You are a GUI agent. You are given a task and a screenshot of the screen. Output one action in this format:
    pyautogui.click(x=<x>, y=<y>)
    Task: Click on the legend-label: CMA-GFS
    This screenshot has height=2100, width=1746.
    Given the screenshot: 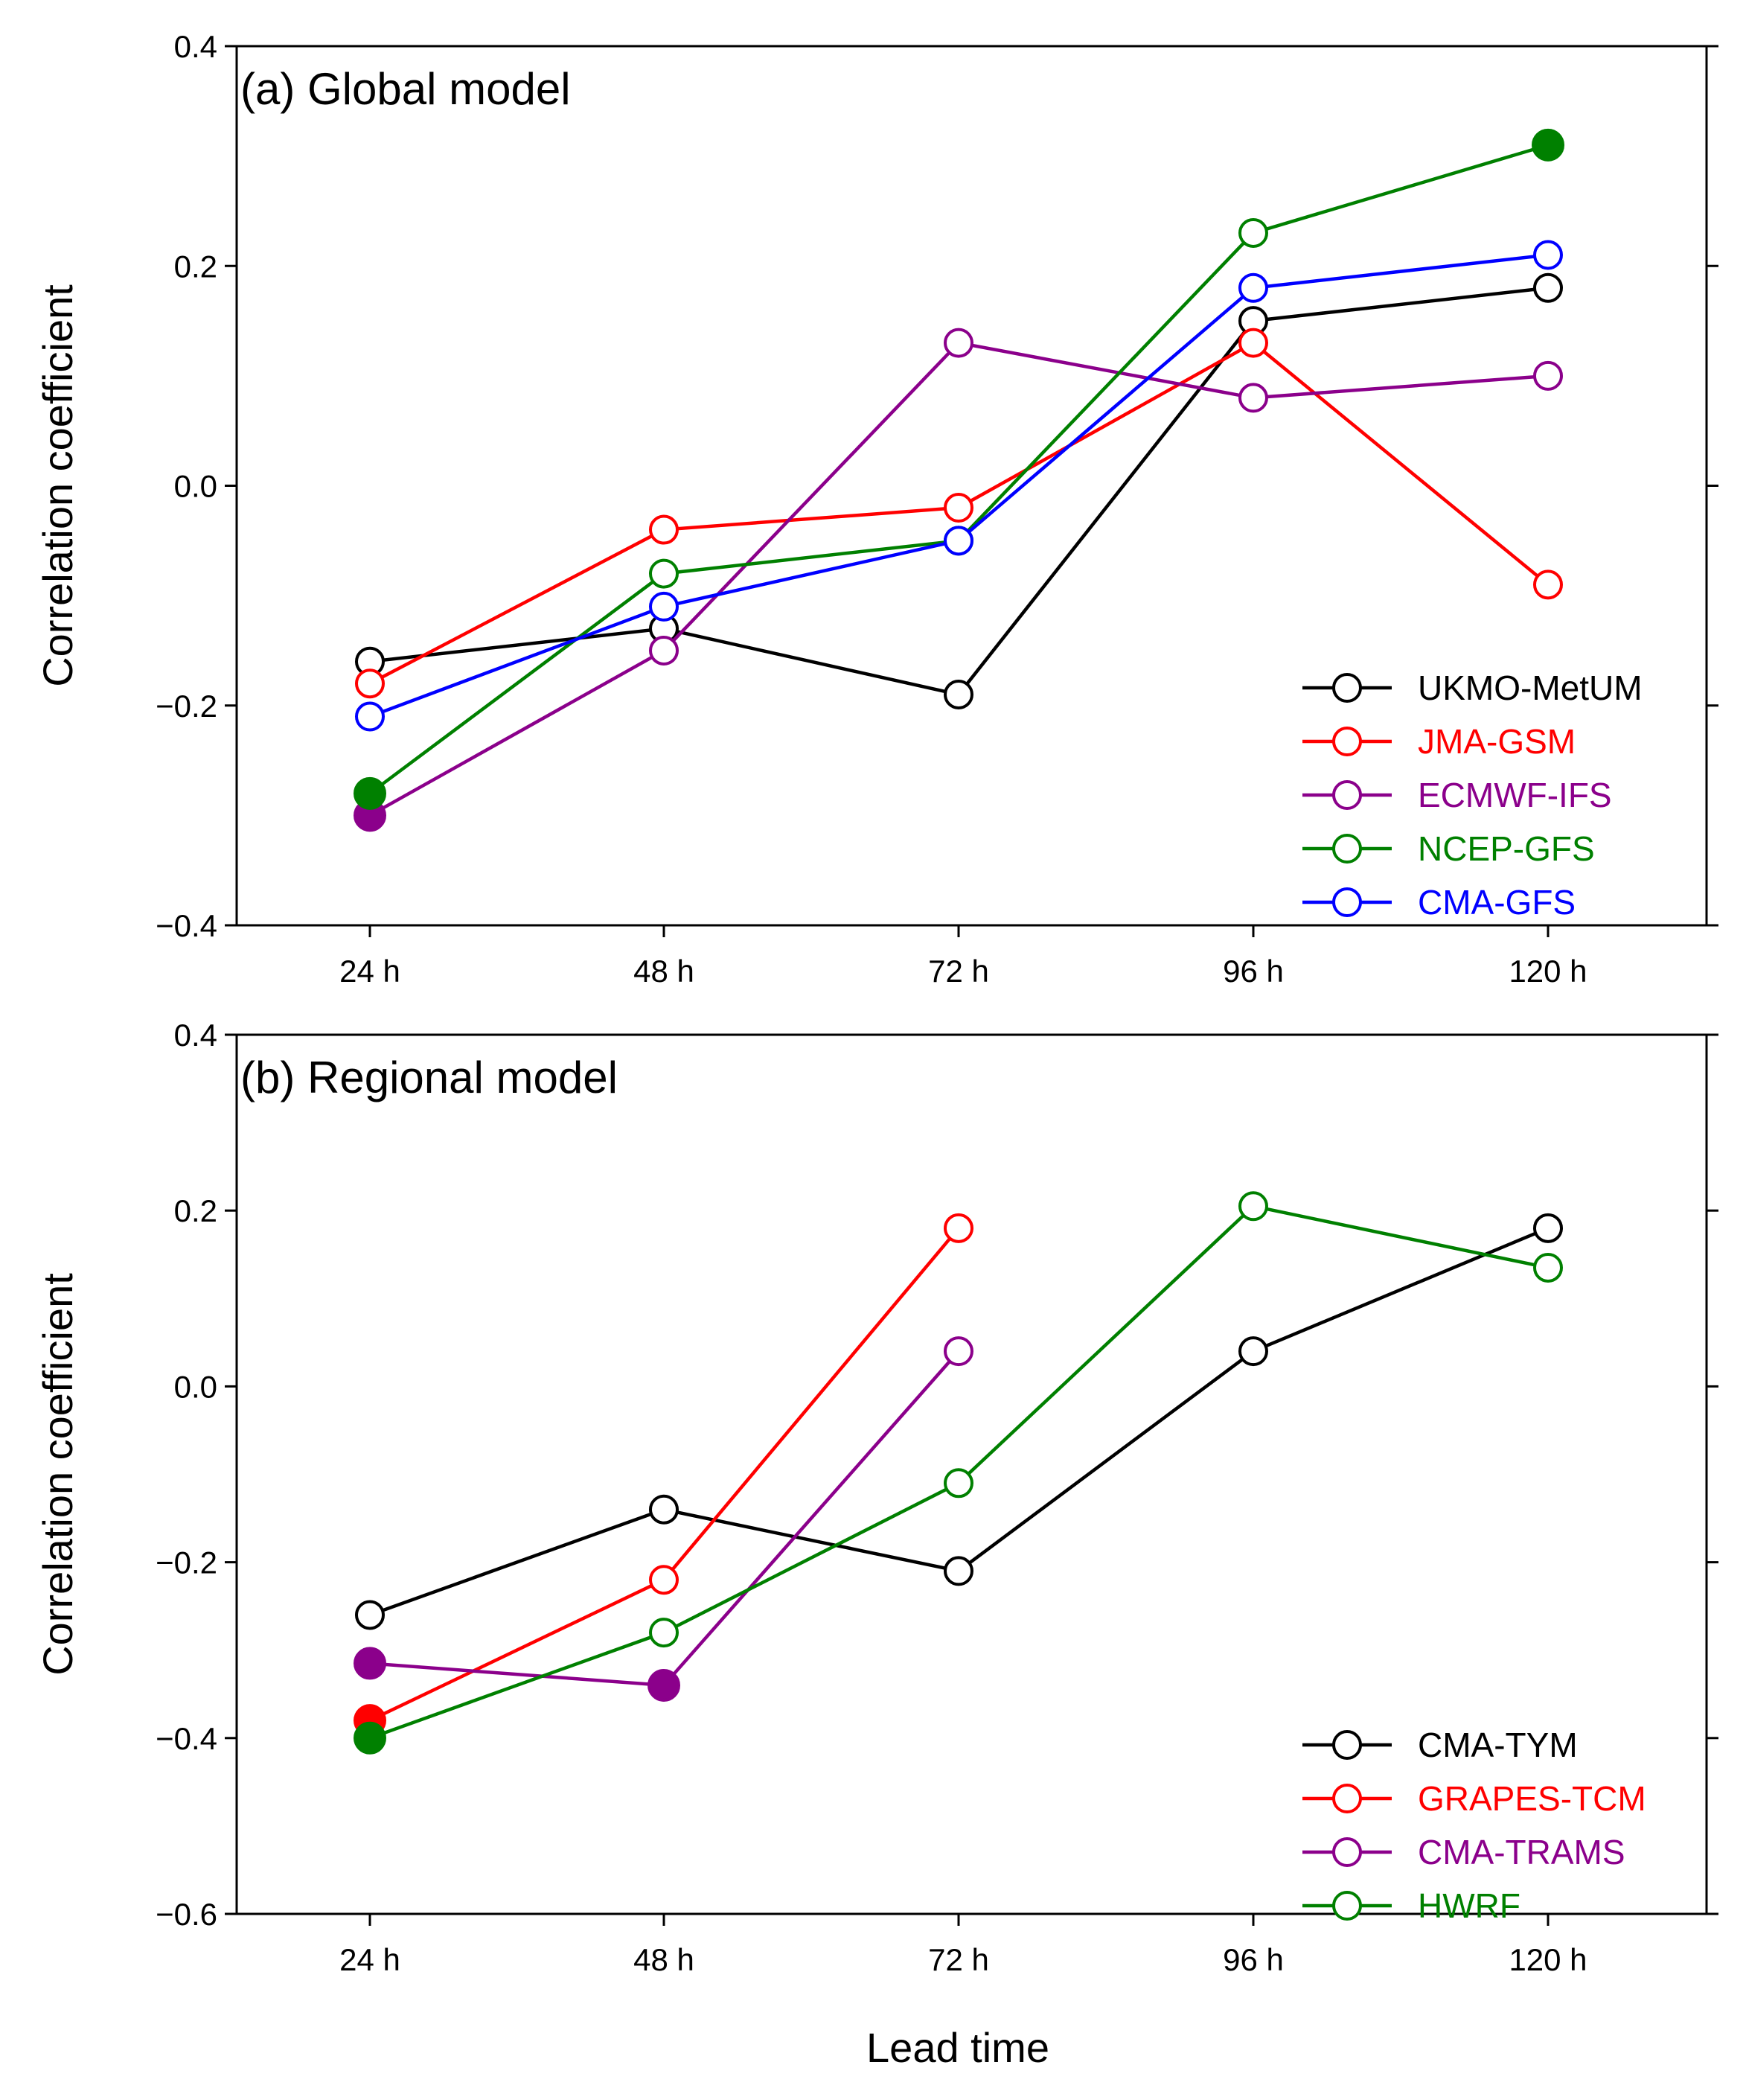 What is the action you would take?
    pyautogui.click(x=1497, y=902)
    